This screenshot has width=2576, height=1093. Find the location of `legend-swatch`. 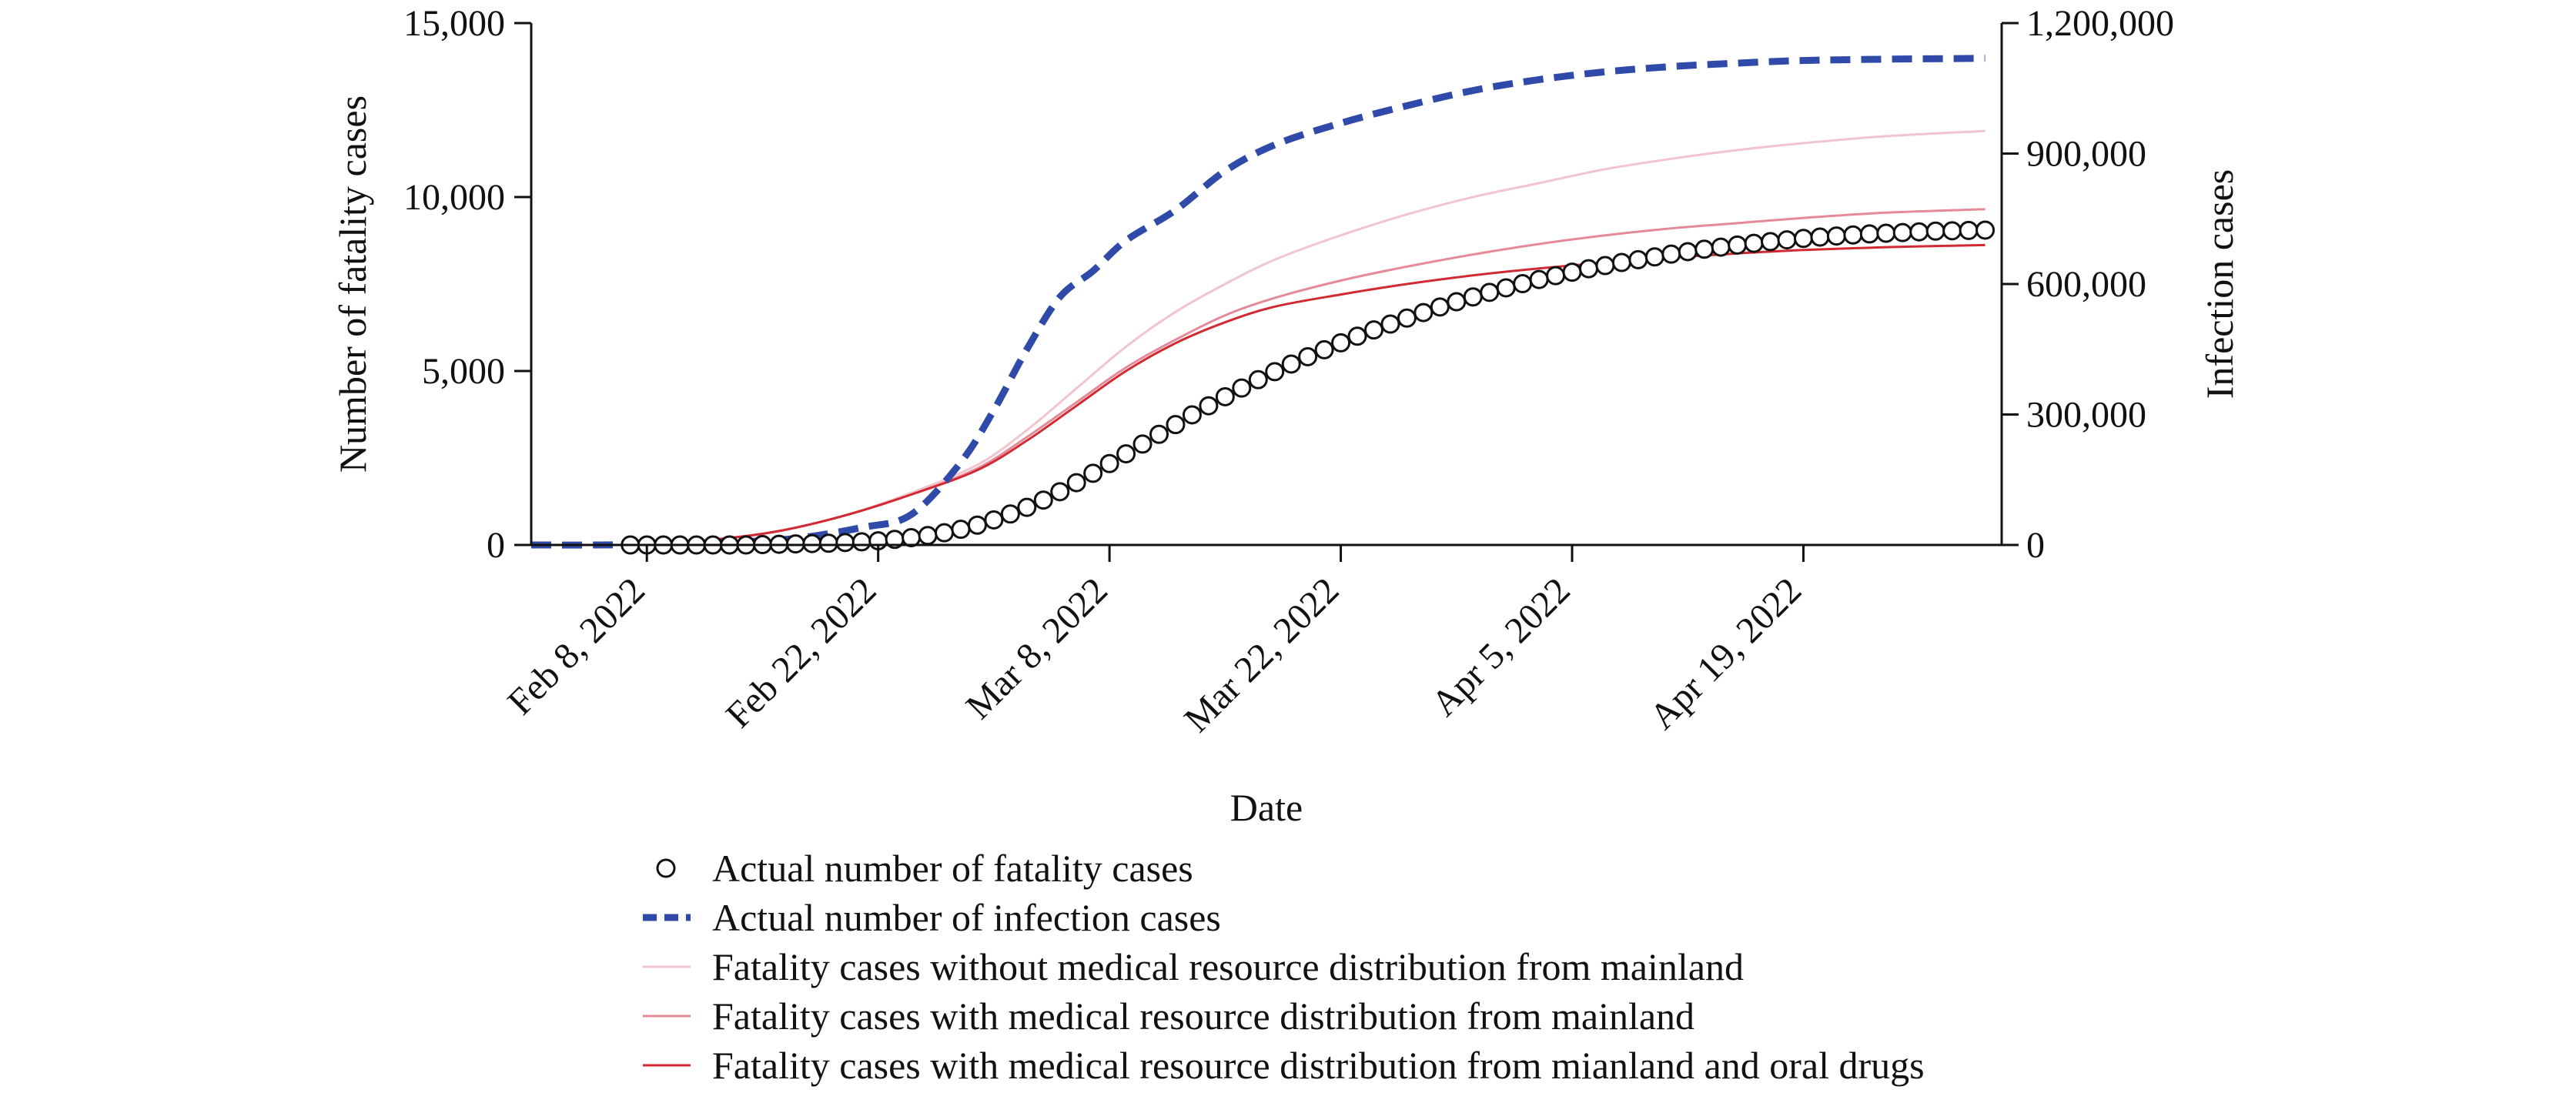

legend-swatch is located at coordinates (666, 868).